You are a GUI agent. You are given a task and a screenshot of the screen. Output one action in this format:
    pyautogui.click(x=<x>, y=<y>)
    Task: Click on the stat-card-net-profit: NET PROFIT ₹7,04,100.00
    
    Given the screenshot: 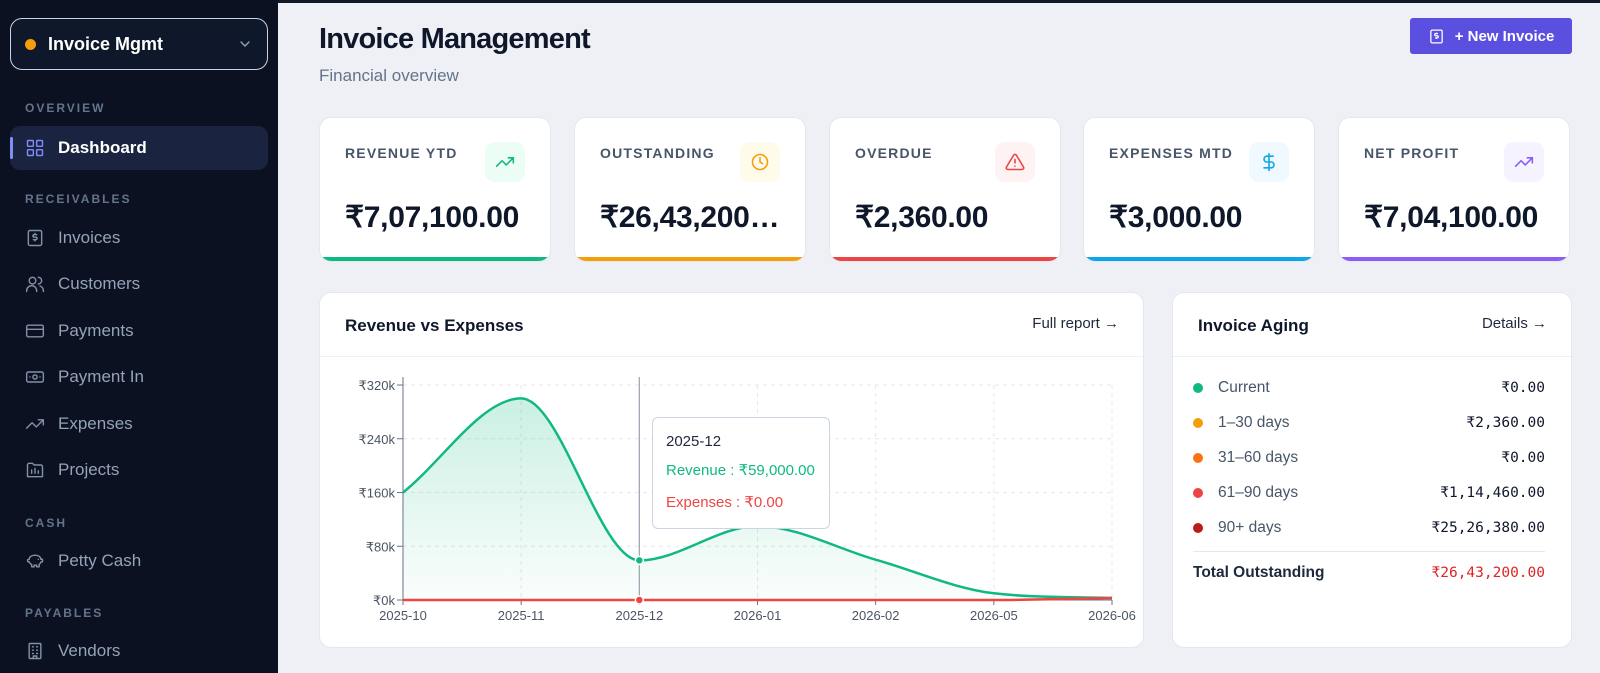 What is the action you would take?
    pyautogui.click(x=1454, y=189)
    